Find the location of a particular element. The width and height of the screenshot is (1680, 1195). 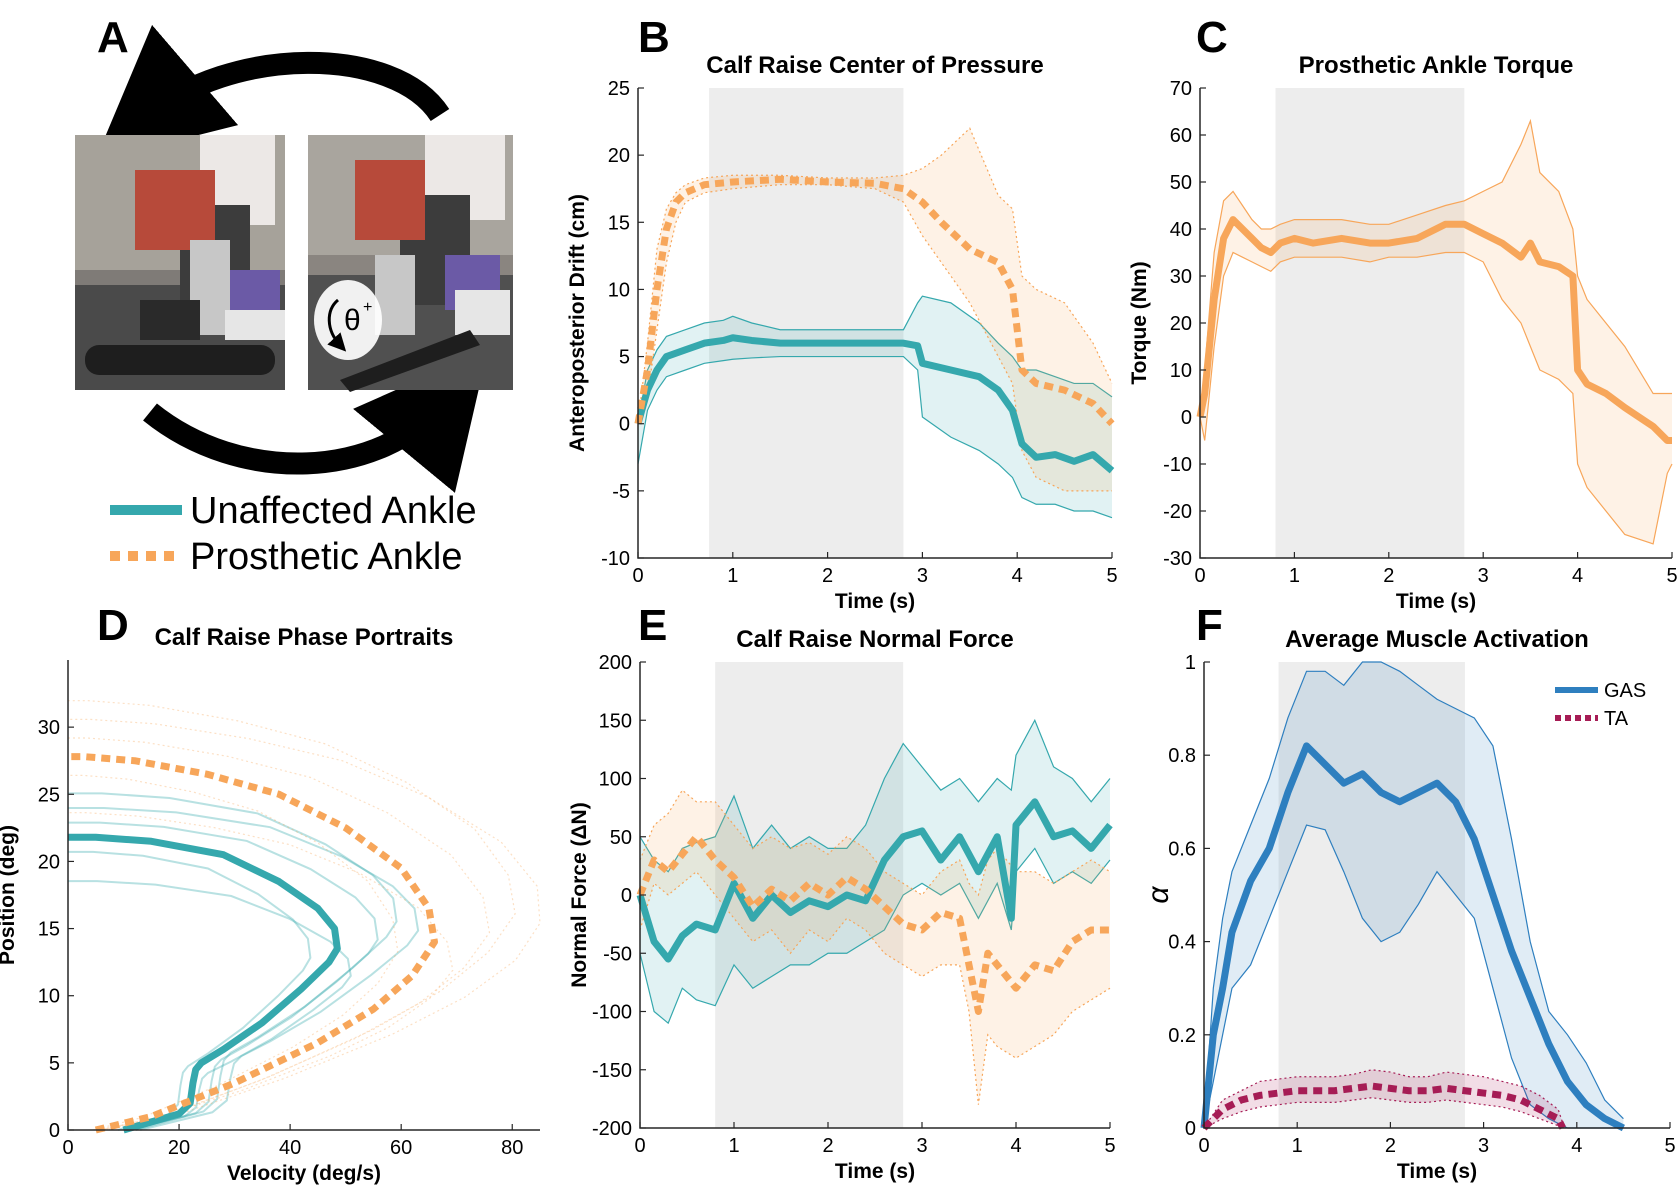

y-axis-label: Position (deg) is located at coordinates (9, 895).